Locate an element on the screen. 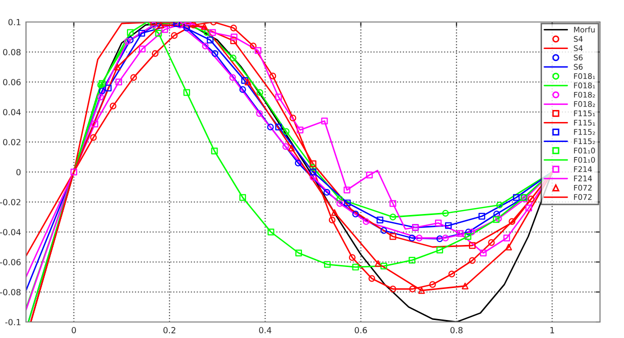  y-tick-label: 0.08 is located at coordinates (12, 52).